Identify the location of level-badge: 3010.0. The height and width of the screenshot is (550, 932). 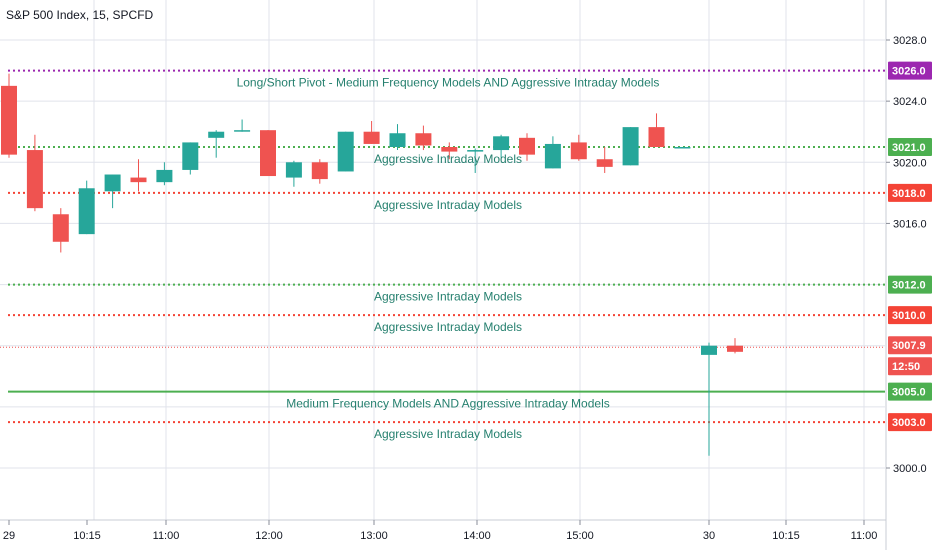
(909, 316).